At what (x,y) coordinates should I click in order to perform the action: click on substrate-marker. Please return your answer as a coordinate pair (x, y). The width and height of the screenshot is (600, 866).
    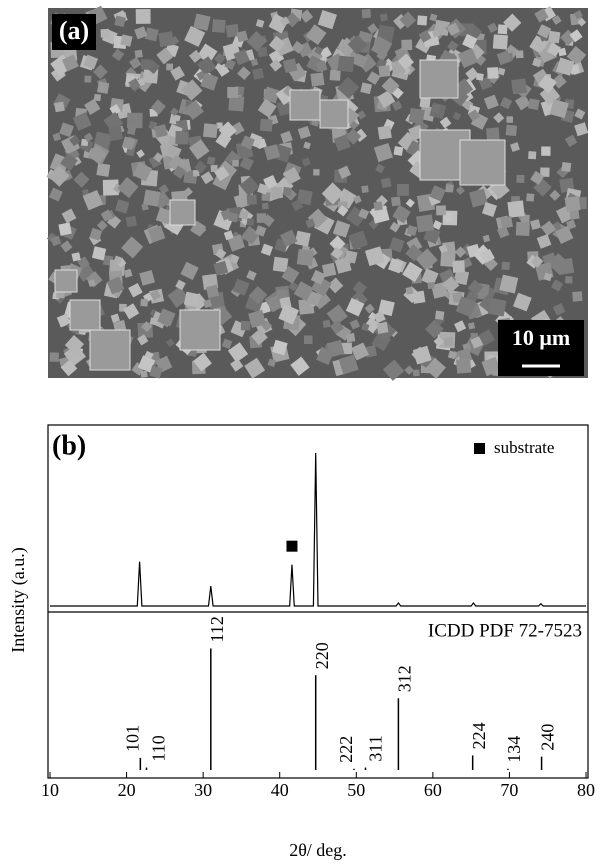
    Looking at the image, I should click on (292, 546).